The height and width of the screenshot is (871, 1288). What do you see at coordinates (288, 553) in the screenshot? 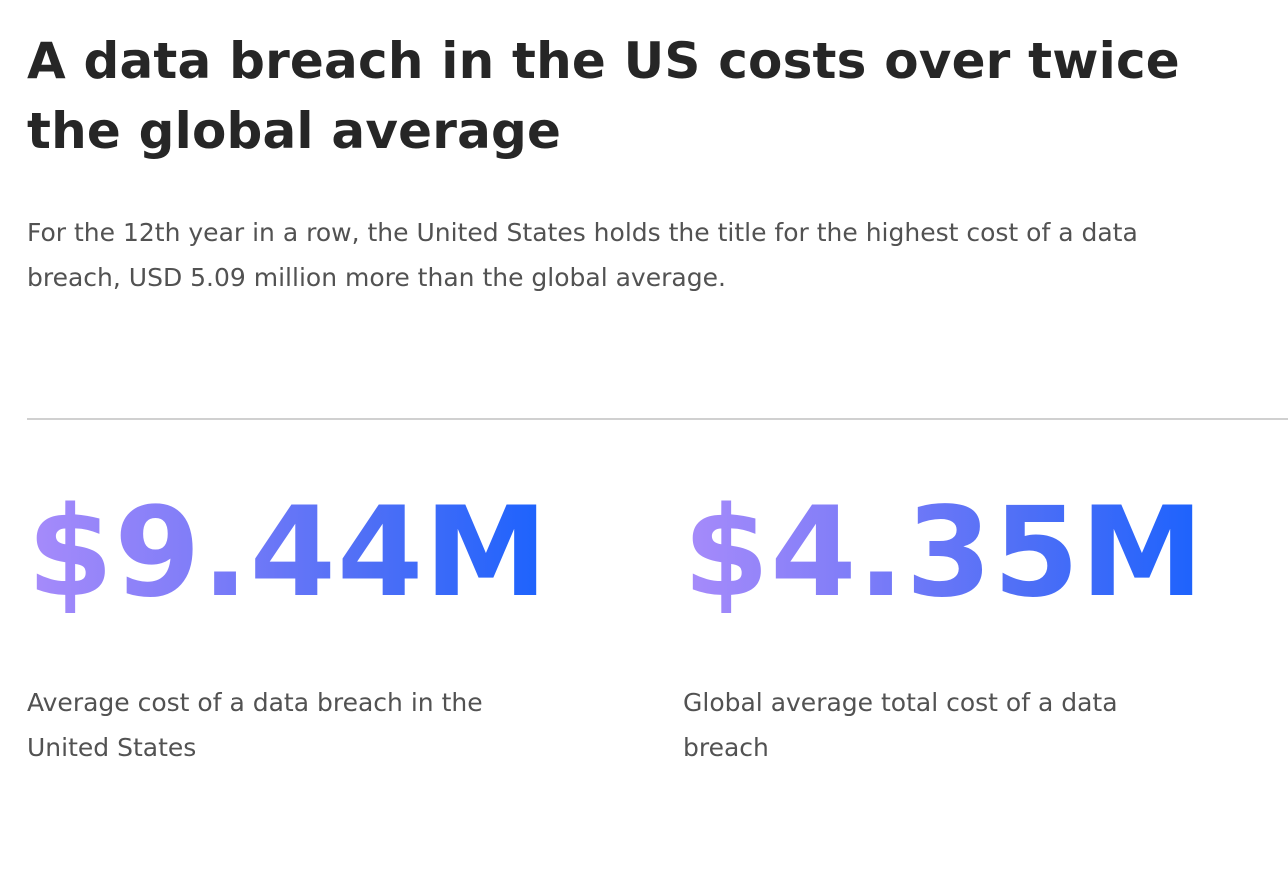
I see `stat-value: $9.44M` at bounding box center [288, 553].